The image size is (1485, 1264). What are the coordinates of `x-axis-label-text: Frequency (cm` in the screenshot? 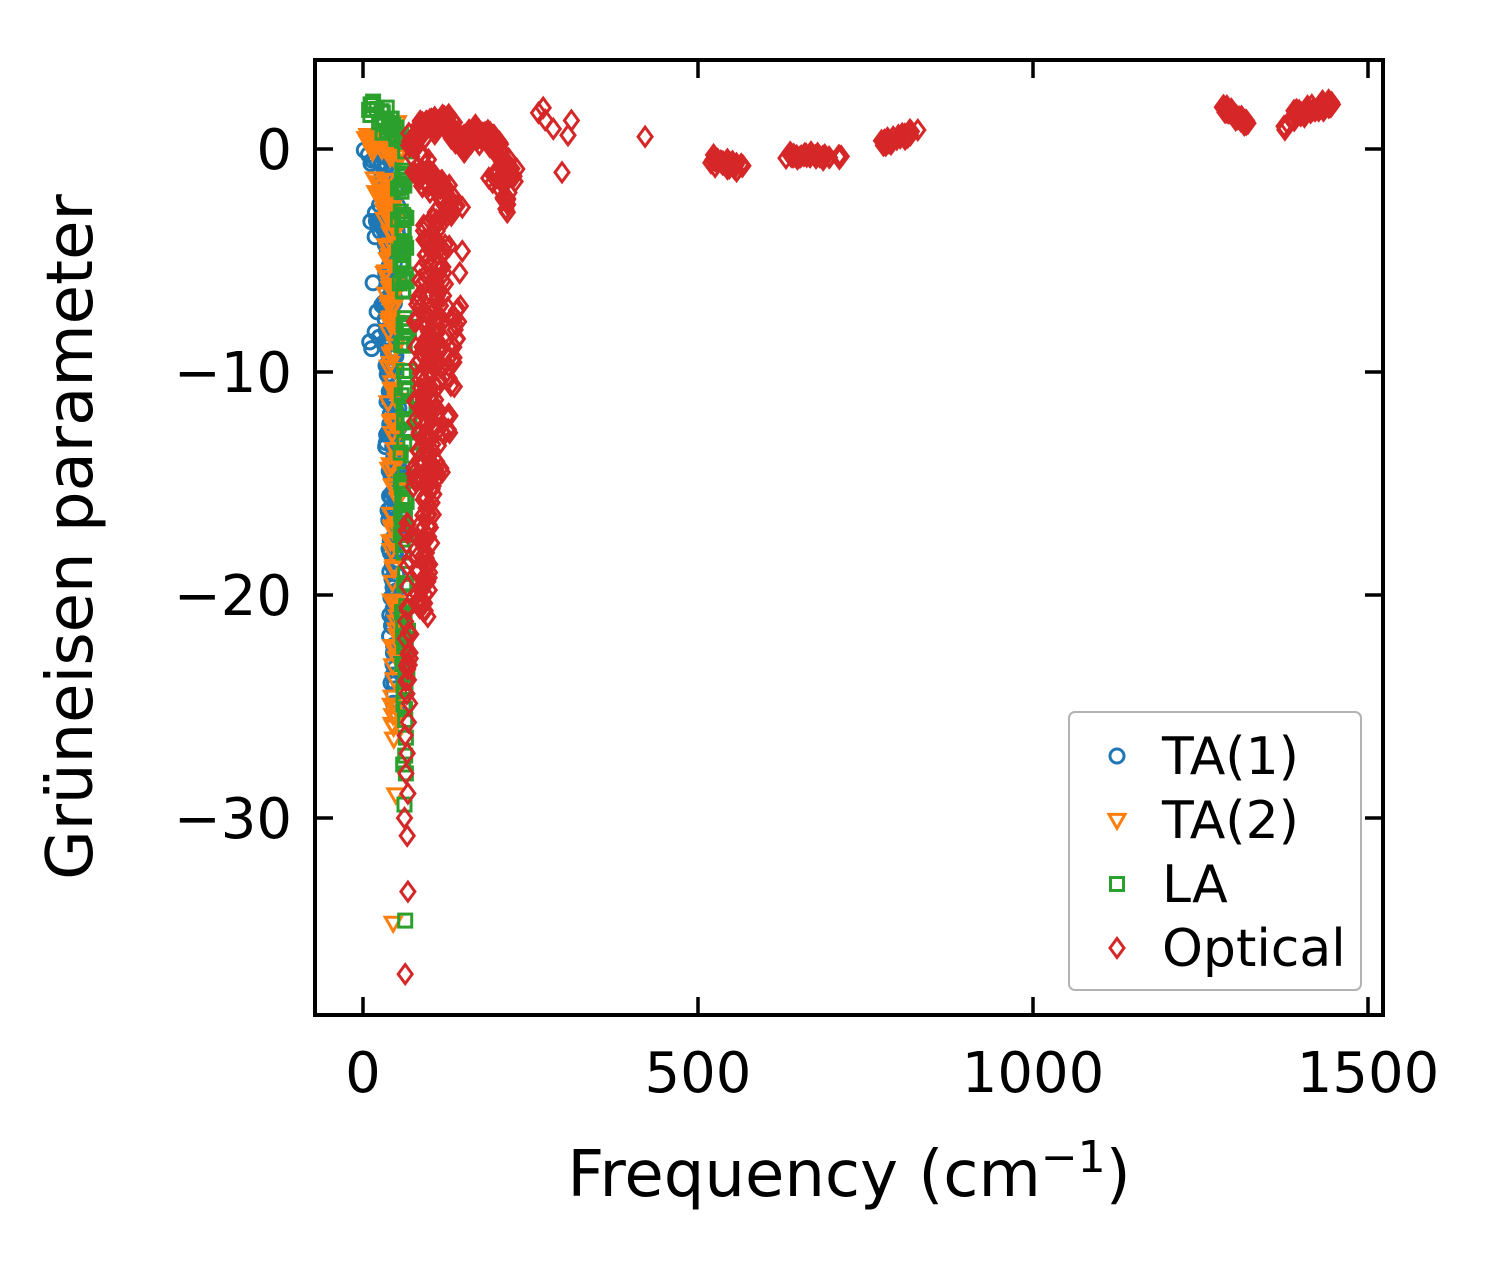 It's located at (803, 1175).